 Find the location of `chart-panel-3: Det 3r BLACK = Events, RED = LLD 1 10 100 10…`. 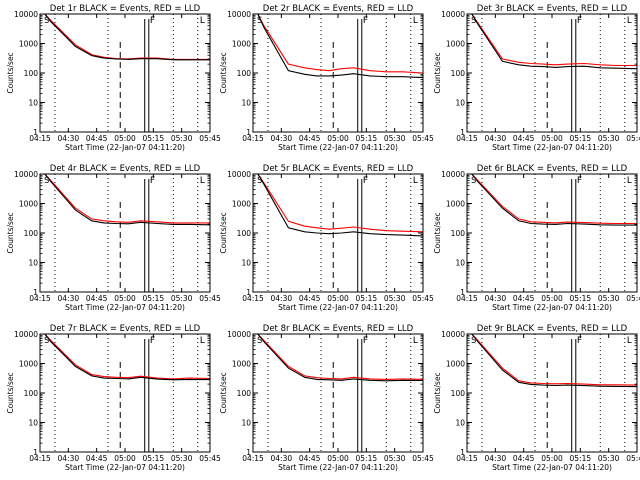

chart-panel-3: Det 3r BLACK = Events, RED = LLD 1 10 100 10… is located at coordinates (536, 78).